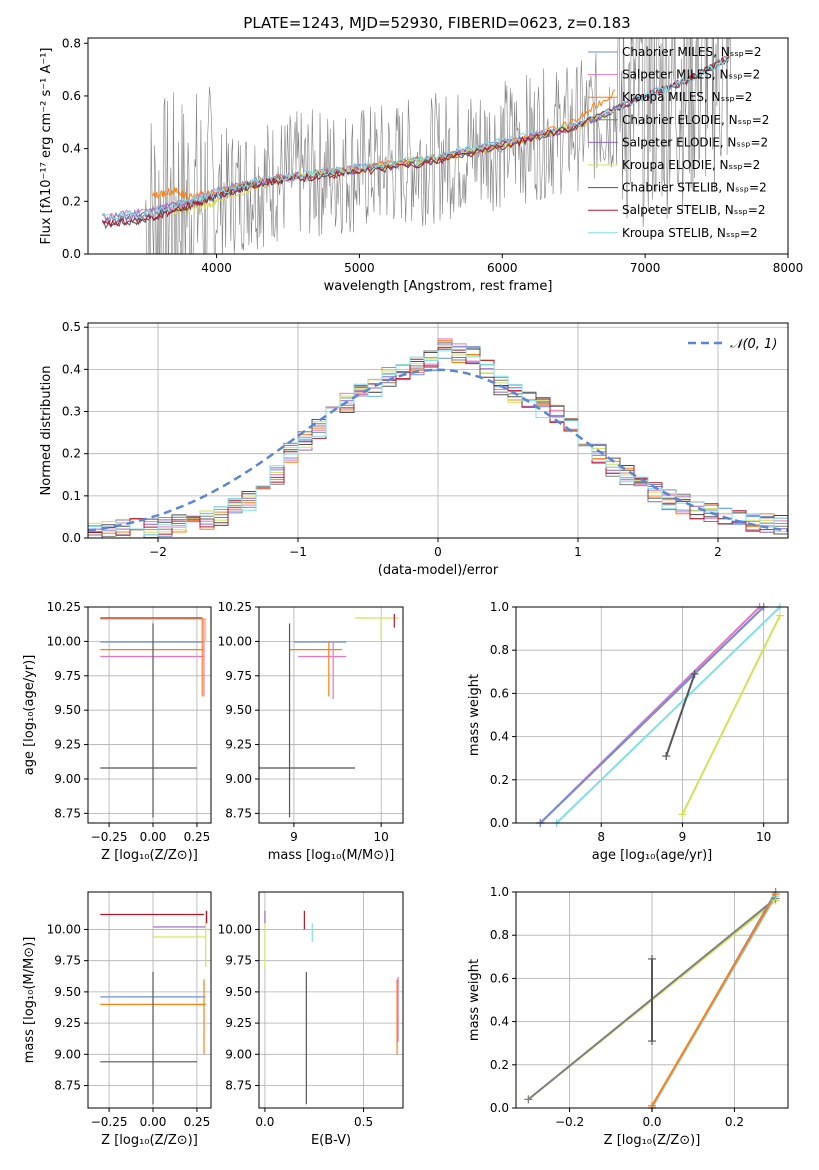 The image size is (819, 1170). What do you see at coordinates (753, 344) in the screenshot?
I see `legend-label: 𝒩(0, 1)` at bounding box center [753, 344].